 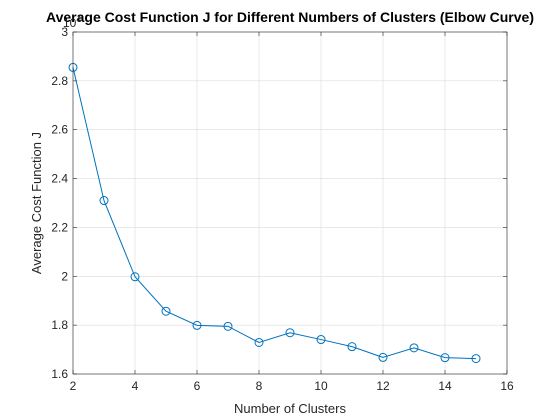 I want to click on y-tick-label: 1.6, so click(x=59, y=374).